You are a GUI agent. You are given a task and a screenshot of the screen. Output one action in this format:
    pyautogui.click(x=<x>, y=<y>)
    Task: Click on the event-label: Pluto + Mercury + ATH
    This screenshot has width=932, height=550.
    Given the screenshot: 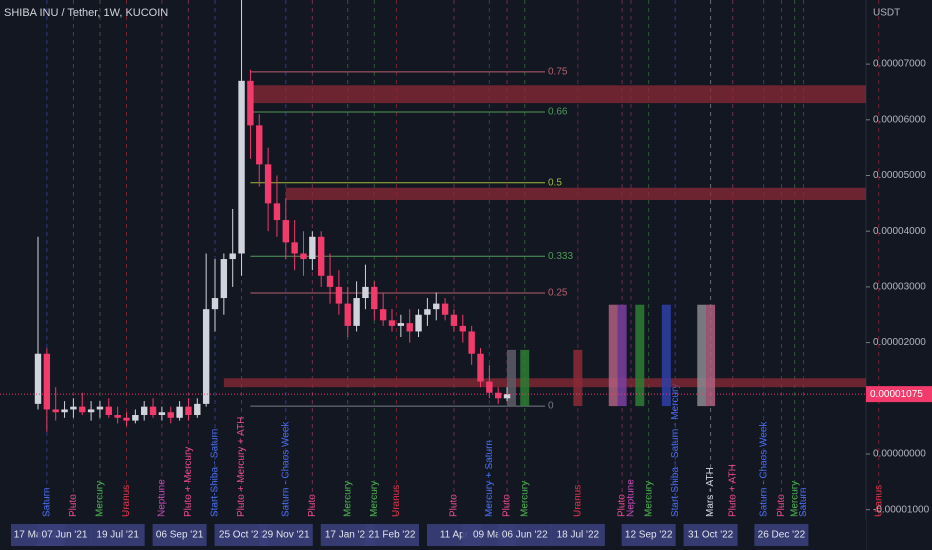 What is the action you would take?
    pyautogui.click(x=241, y=467)
    